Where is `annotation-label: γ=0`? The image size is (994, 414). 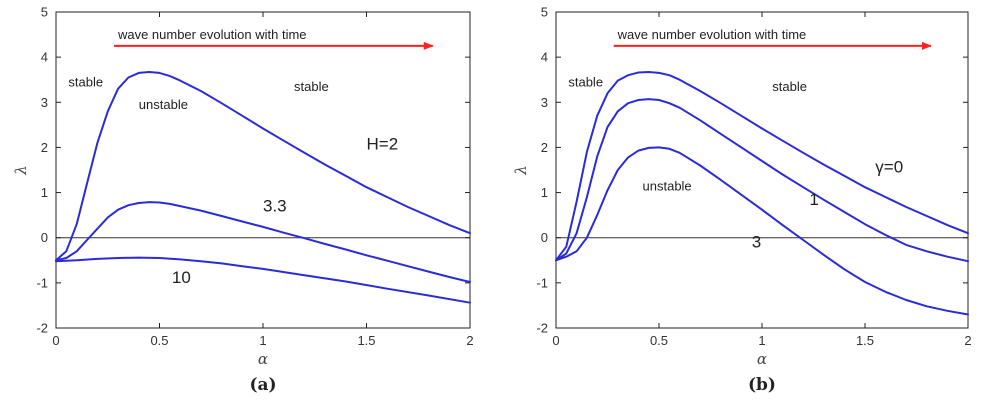
annotation-label: γ=0 is located at coordinates (889, 166).